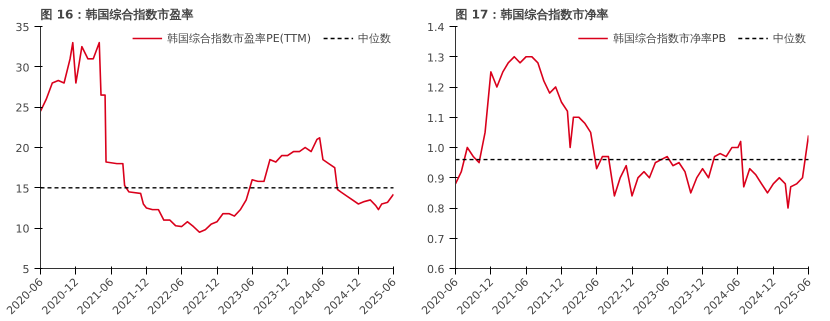 The width and height of the screenshot is (830, 321). I want to click on legend-label: 韩国综合指数市盈率PE(TTM), so click(239, 38).